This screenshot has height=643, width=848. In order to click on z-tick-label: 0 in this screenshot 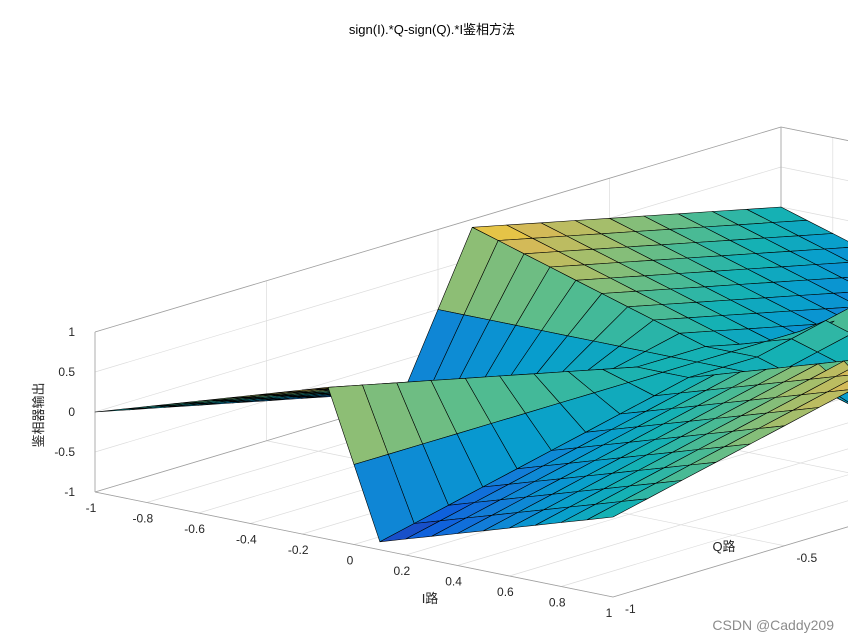, I will do `click(71, 412)`.